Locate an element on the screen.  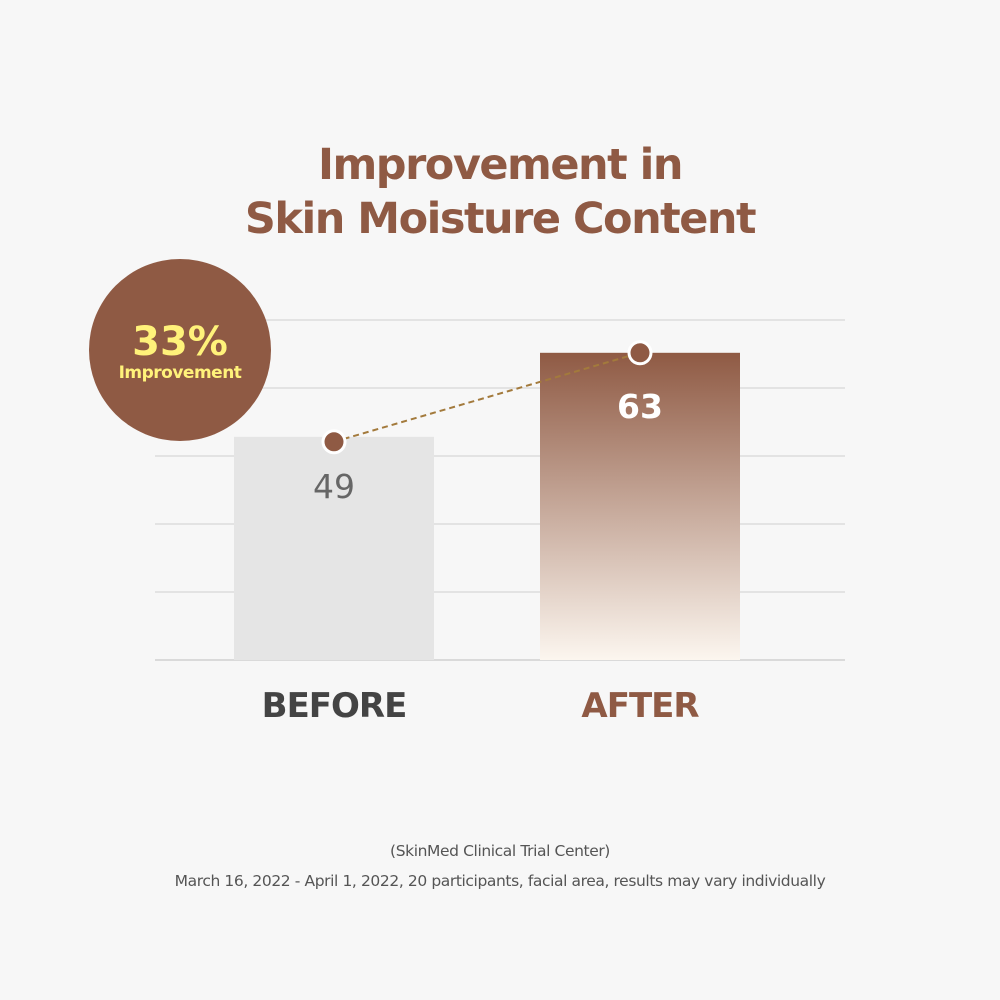
chart-title-line-2: Skin Moisture Content is located at coordinates (500, 219).